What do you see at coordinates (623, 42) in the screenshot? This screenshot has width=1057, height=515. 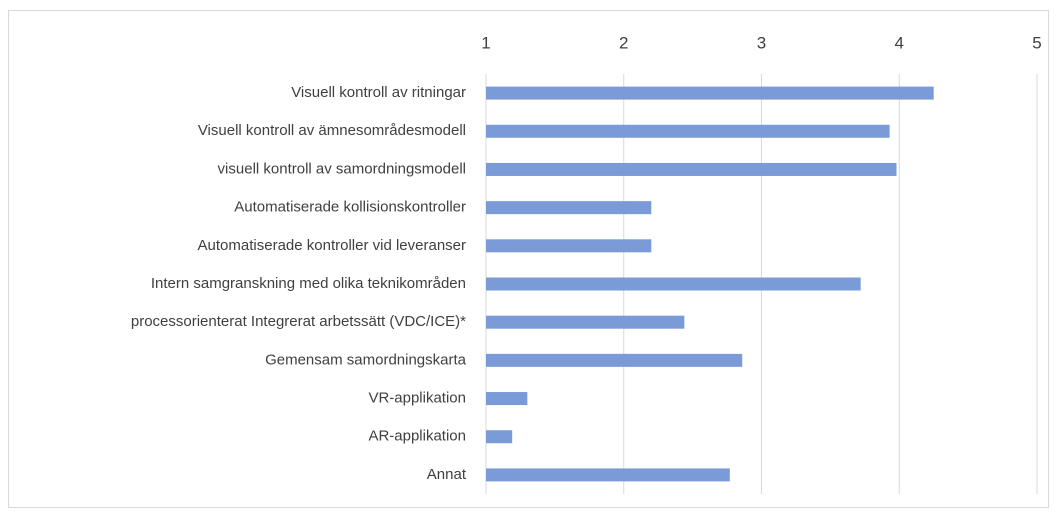 I see `x-tick-label: 2` at bounding box center [623, 42].